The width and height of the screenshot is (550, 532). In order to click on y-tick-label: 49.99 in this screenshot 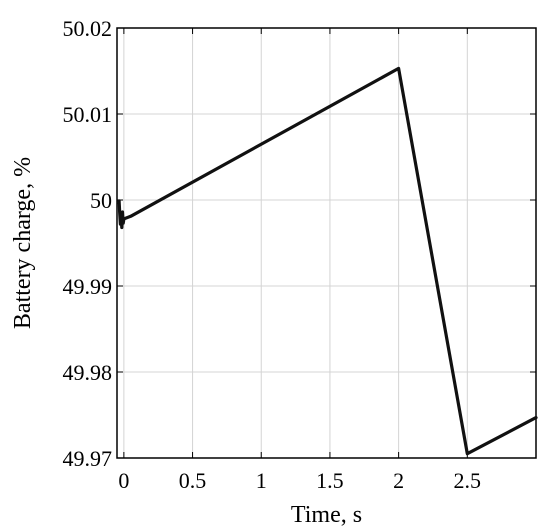, I will do `click(88, 286)`.